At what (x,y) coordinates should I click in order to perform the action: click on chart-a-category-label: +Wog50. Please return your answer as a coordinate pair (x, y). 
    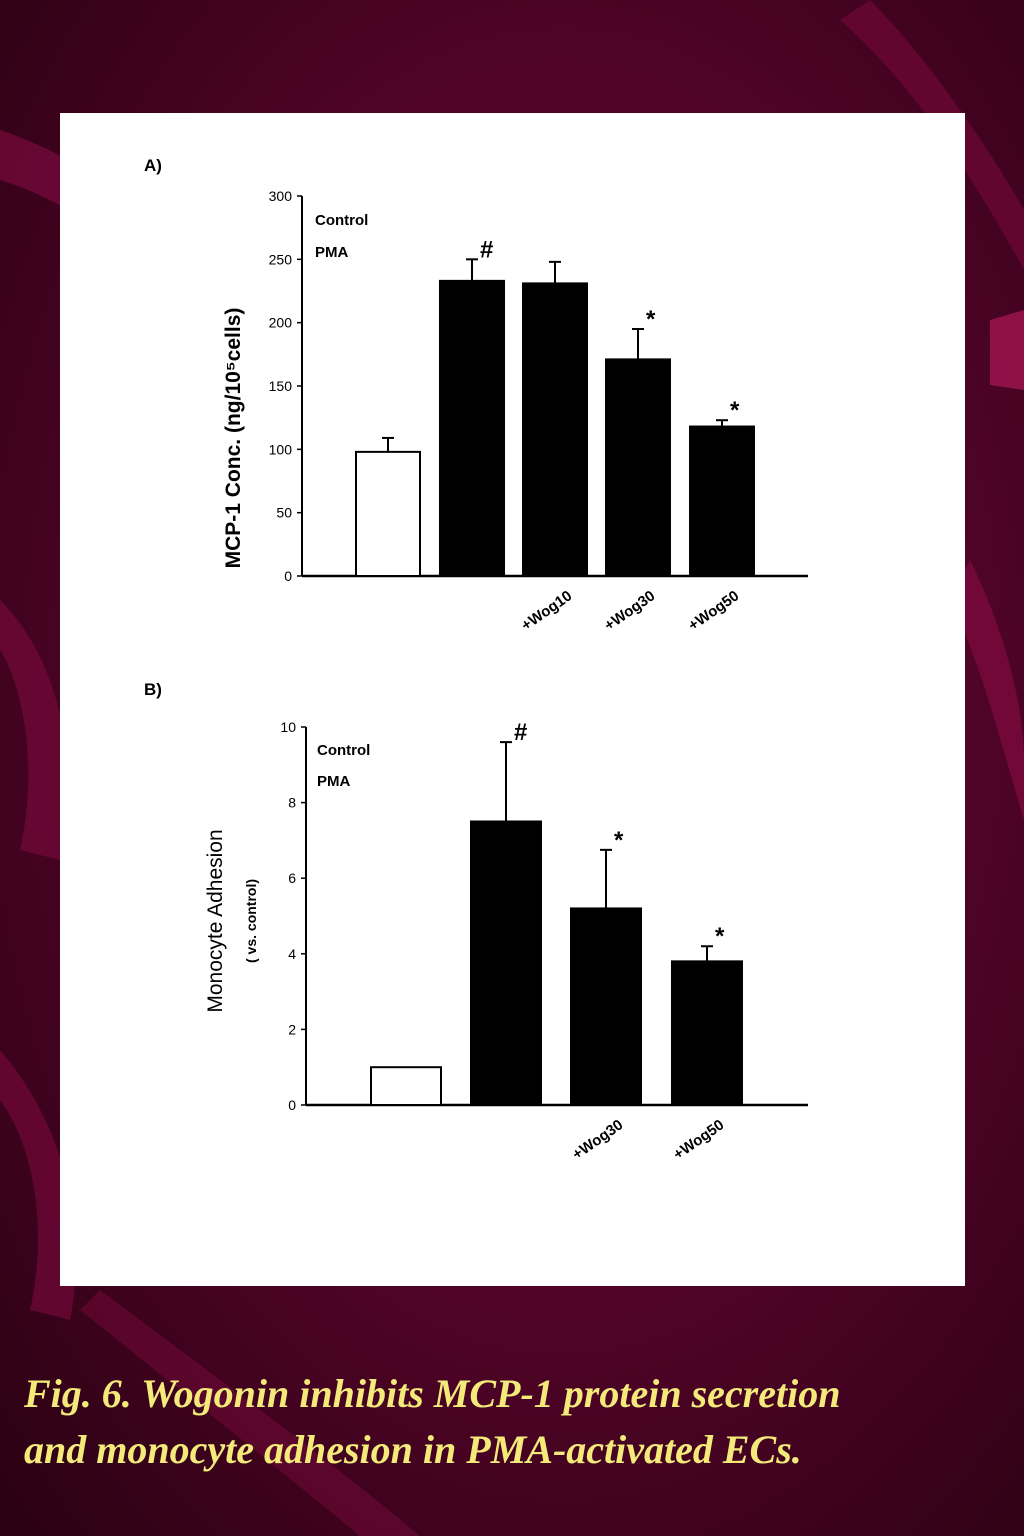
    Looking at the image, I should click on (713, 610).